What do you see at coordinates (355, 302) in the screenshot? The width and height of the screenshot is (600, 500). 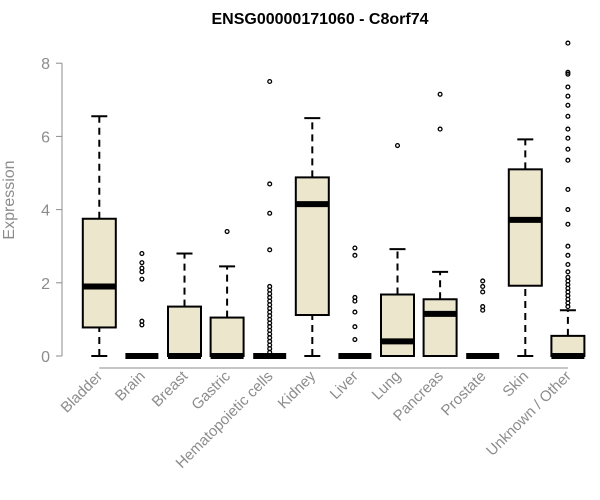 I see `box-liver` at bounding box center [355, 302].